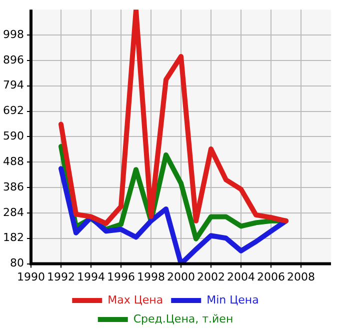  What do you see at coordinates (241, 277) in the screenshot?
I see `x-tick-label: 2004` at bounding box center [241, 277].